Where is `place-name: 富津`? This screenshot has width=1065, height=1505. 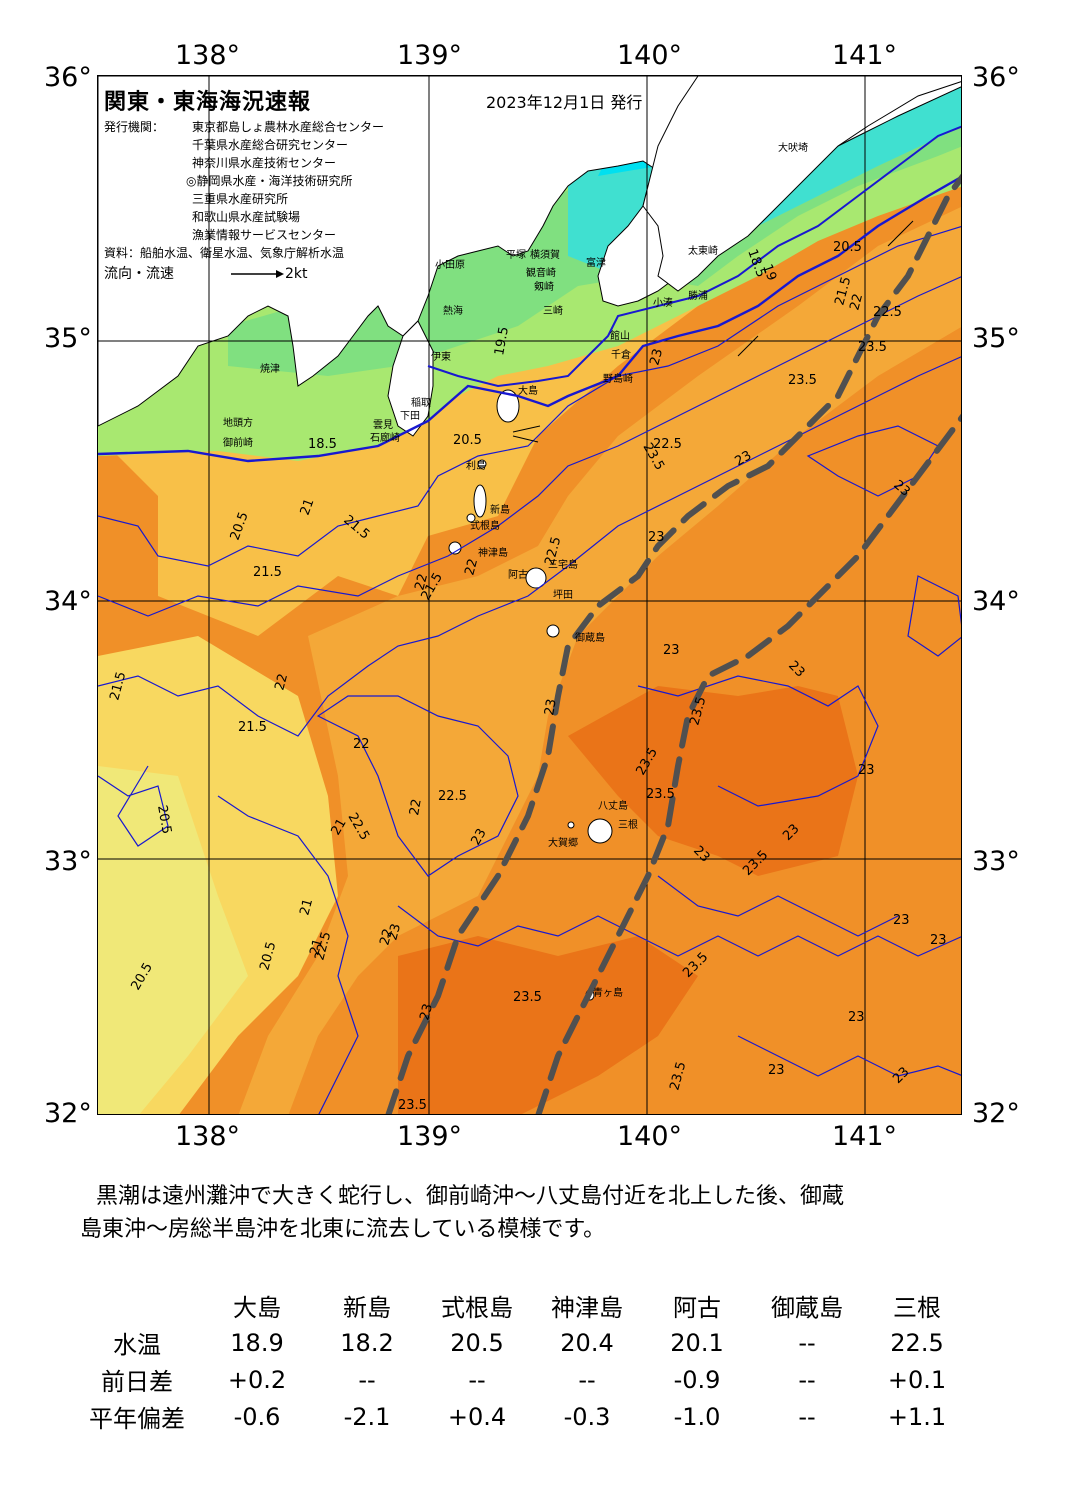
place-name: 富津 is located at coordinates (596, 262).